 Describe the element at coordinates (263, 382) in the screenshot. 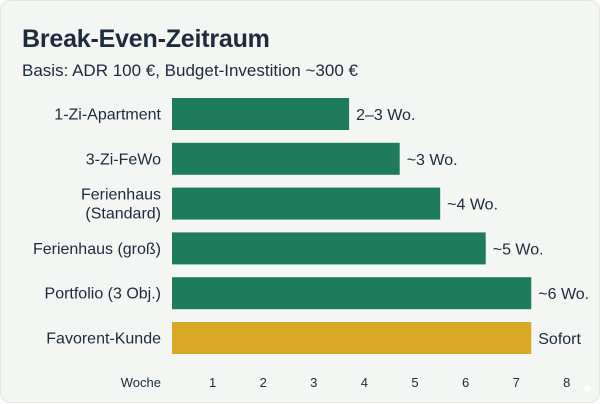

I see `x-tick-label-1: 2` at that location.